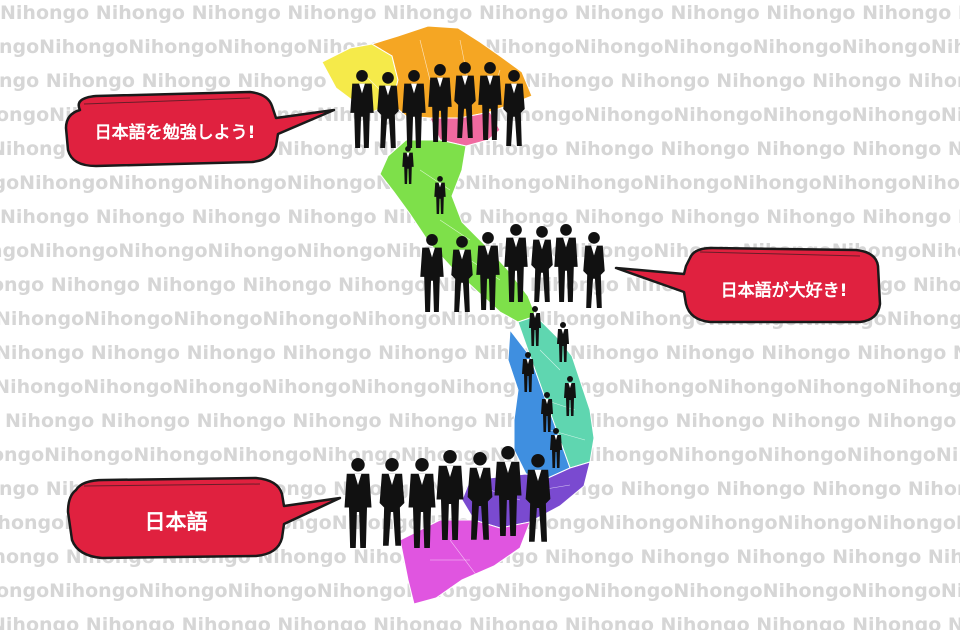 The height and width of the screenshot is (630, 960). Describe the element at coordinates (784, 291) in the screenshot. I see `bubble-text-2: 日本語が大好き!` at that location.